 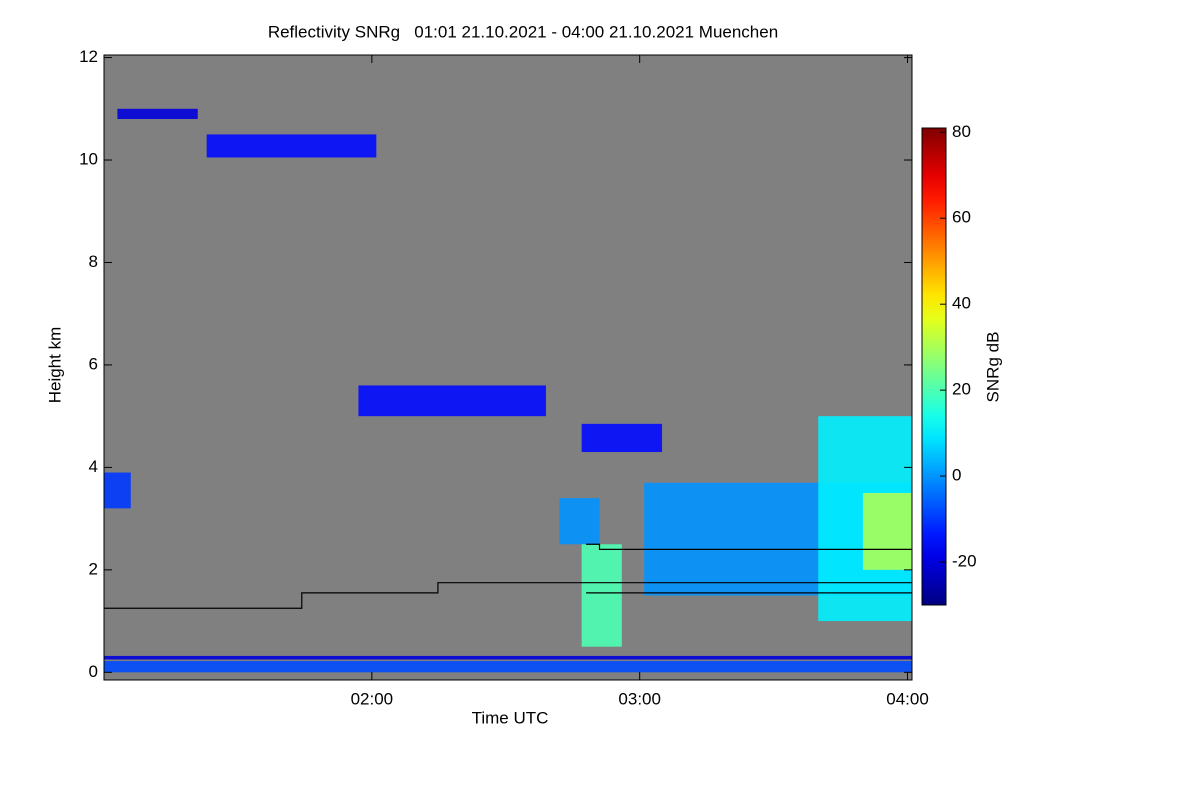 I want to click on x-tick-label: 02:00, so click(x=372, y=698).